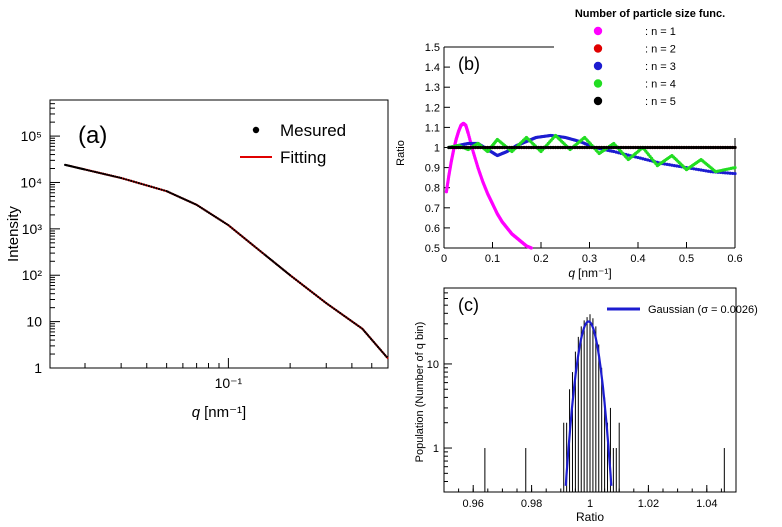 The image size is (782, 527). What do you see at coordinates (432, 68) in the screenshot?
I see `y-tick-label: 1.4` at bounding box center [432, 68].